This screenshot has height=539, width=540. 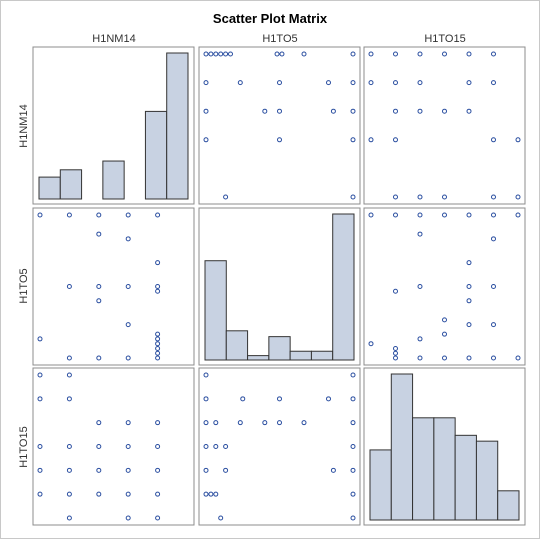 What do you see at coordinates (24, 285) in the screenshot?
I see `row-label-2: H1TO5` at bounding box center [24, 285].